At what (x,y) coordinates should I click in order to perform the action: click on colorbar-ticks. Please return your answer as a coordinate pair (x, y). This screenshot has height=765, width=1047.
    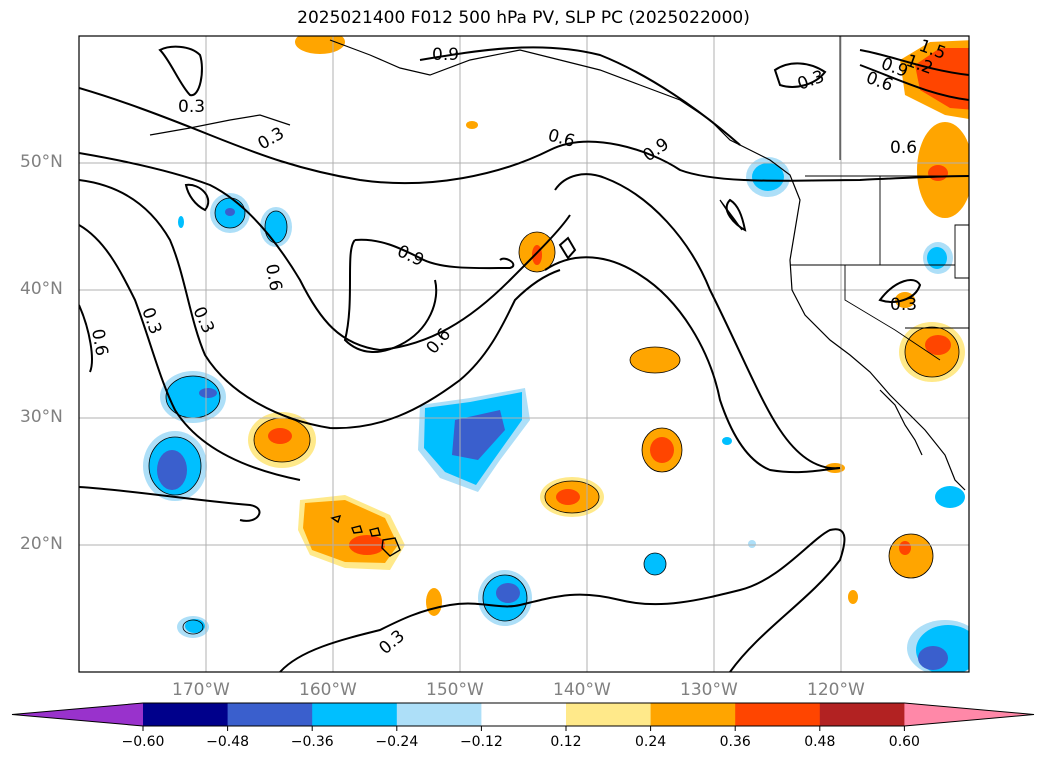
    Looking at the image, I should click on (523, 728).